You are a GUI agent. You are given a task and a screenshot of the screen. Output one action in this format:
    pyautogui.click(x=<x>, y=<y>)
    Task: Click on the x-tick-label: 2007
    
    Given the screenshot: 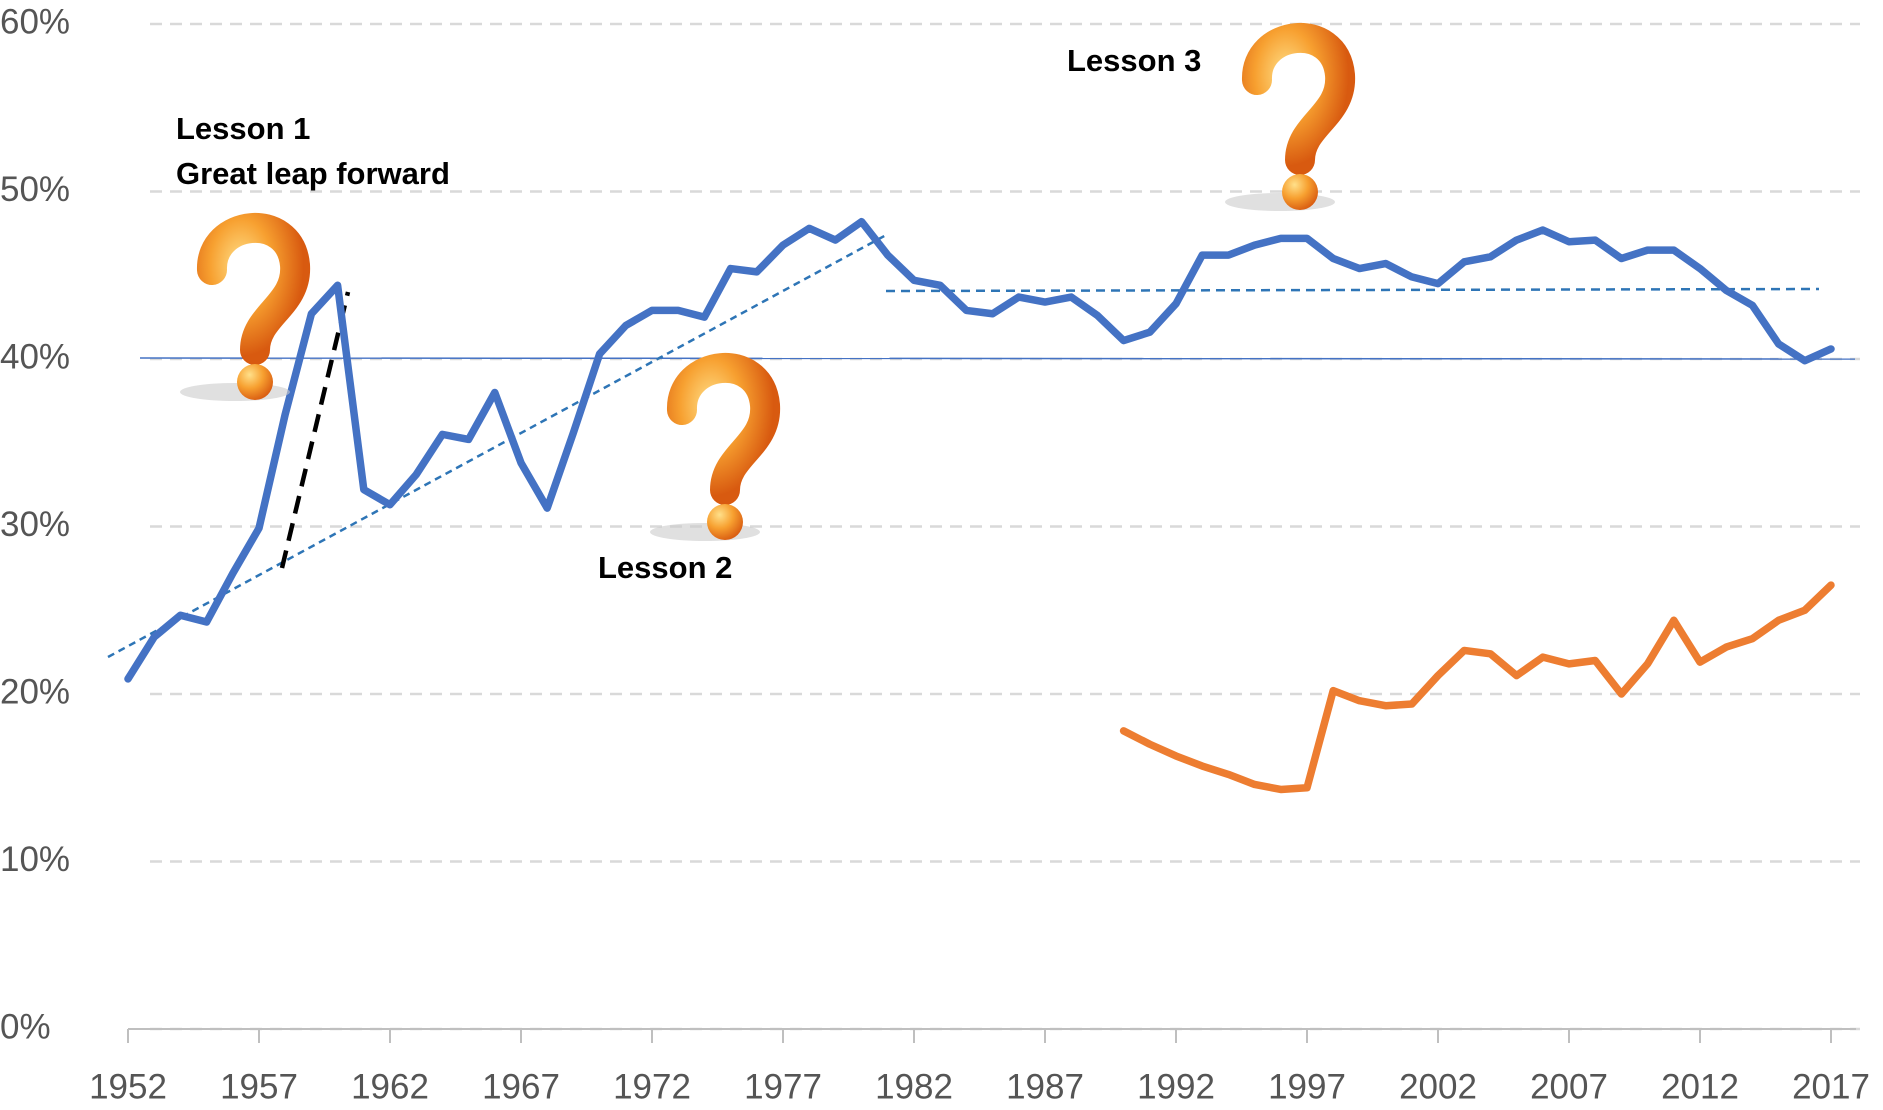 What is the action you would take?
    pyautogui.click(x=1569, y=1086)
    